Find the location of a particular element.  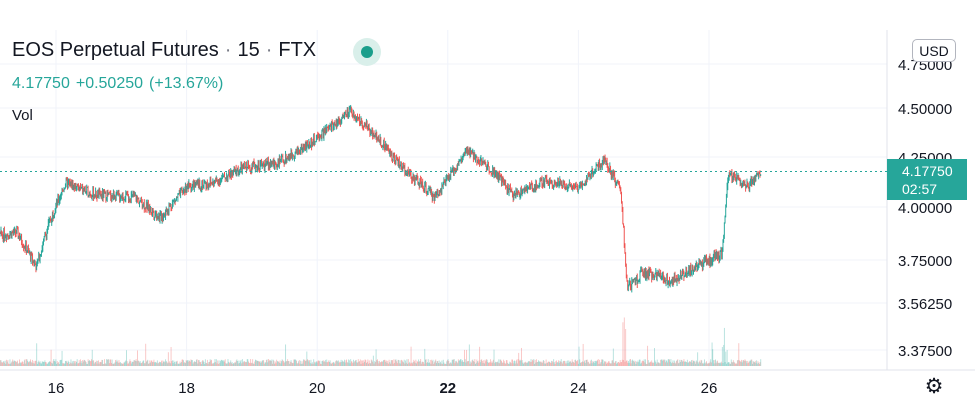

gear-icon: ⚙ is located at coordinates (934, 386).